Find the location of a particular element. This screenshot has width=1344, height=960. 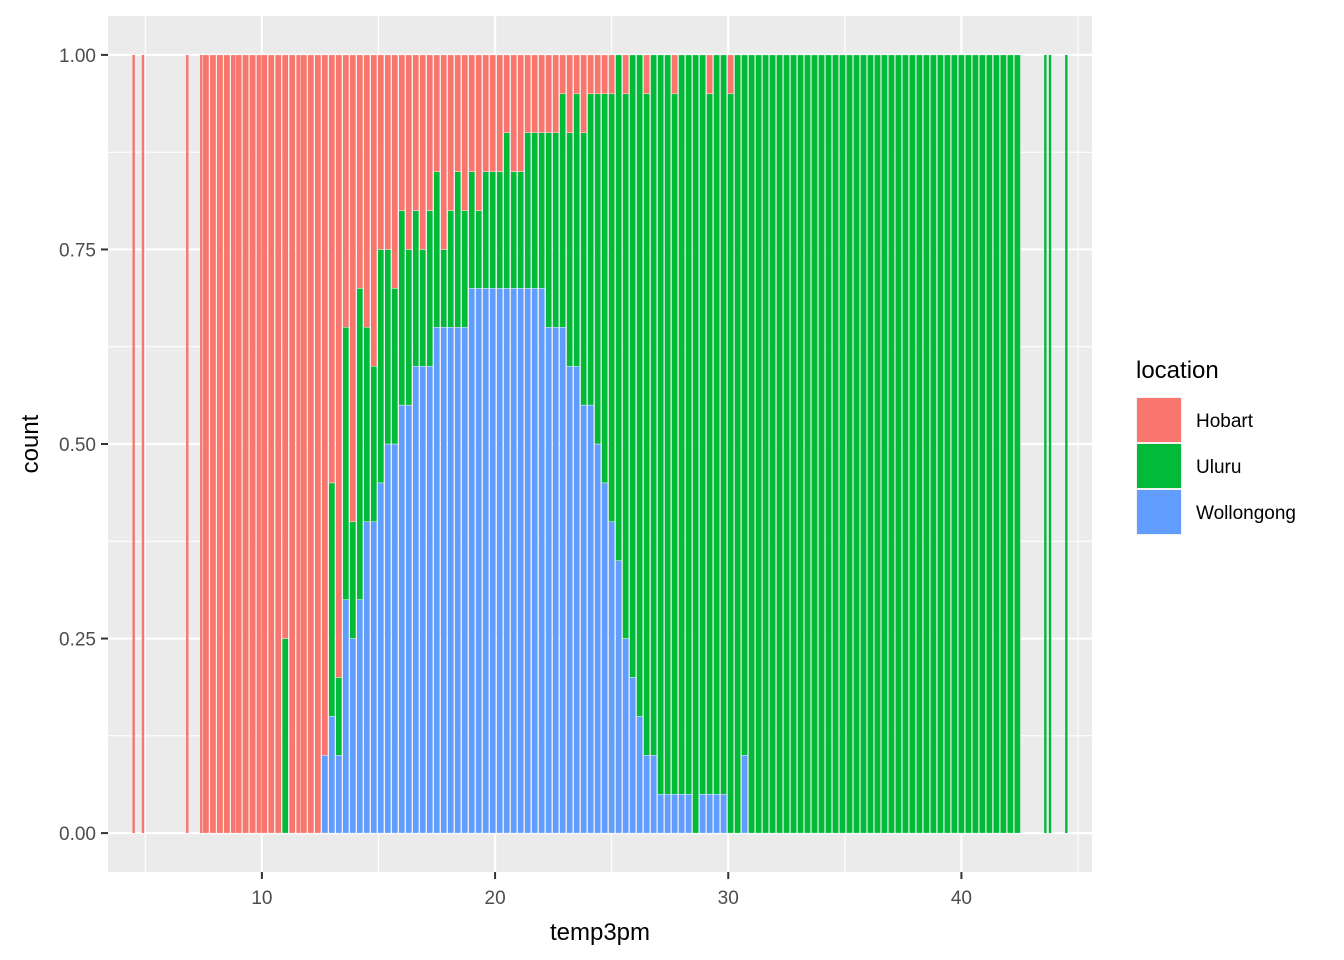

legend-swatch-hobart is located at coordinates (1159, 420).